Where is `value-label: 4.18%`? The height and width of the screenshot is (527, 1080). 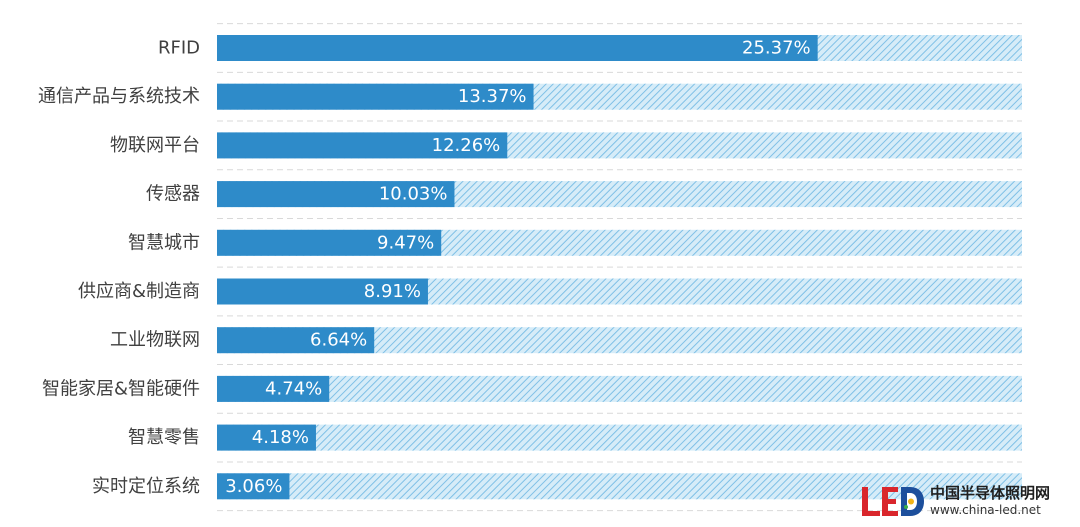 value-label: 4.18% is located at coordinates (280, 437).